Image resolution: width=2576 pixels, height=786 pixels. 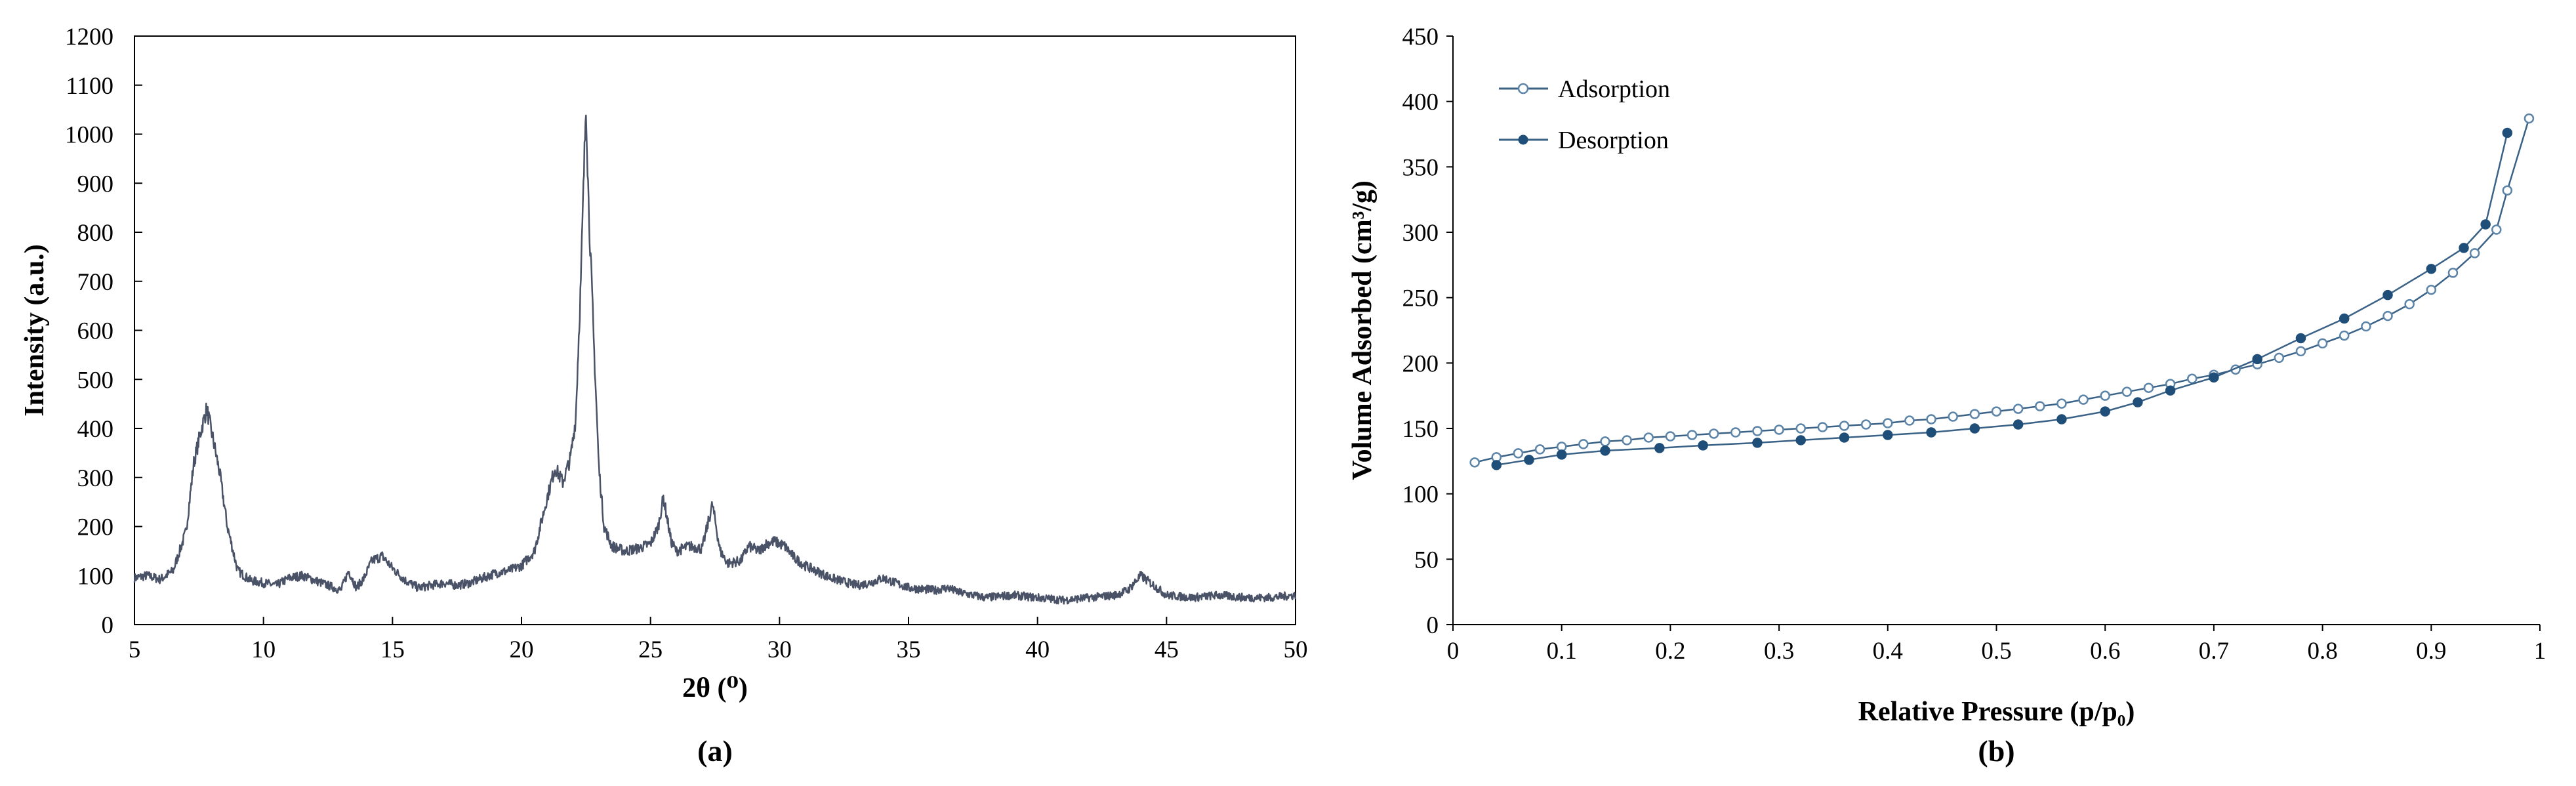 I want to click on y-tick-b: 0, so click(x=1440, y=625).